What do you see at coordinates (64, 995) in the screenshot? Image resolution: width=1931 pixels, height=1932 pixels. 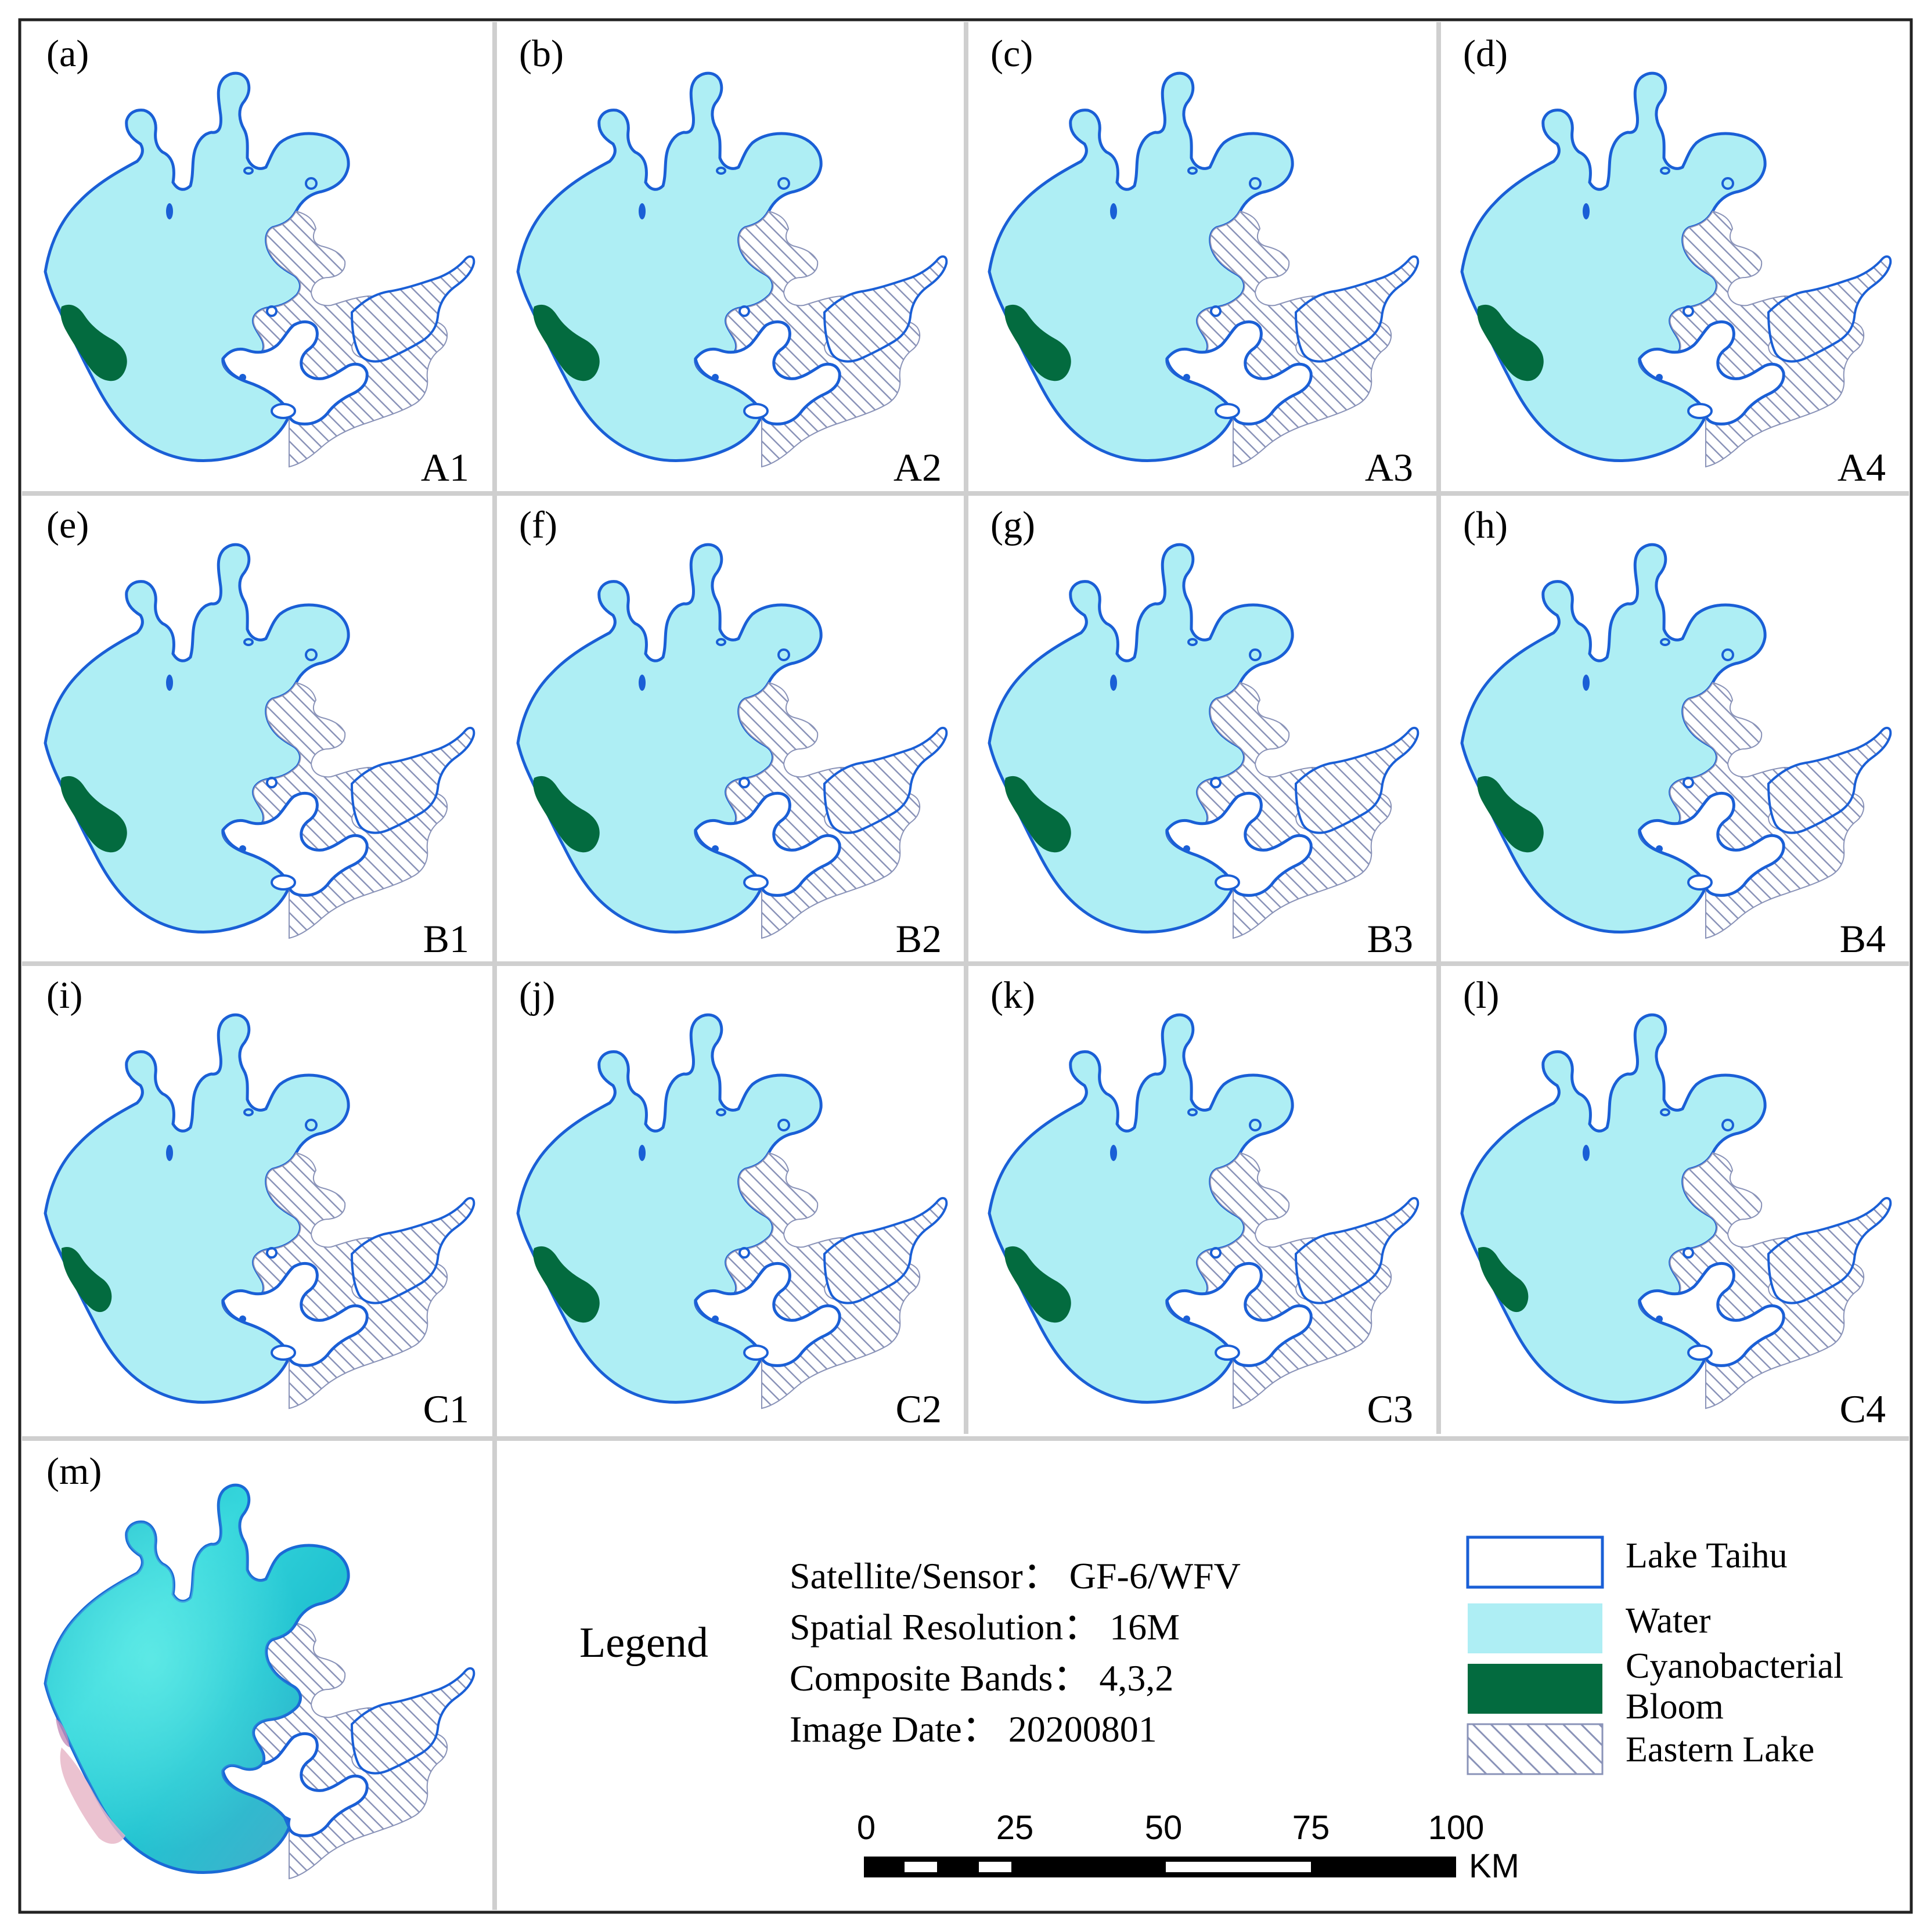 I see `panel-letter: (i)` at bounding box center [64, 995].